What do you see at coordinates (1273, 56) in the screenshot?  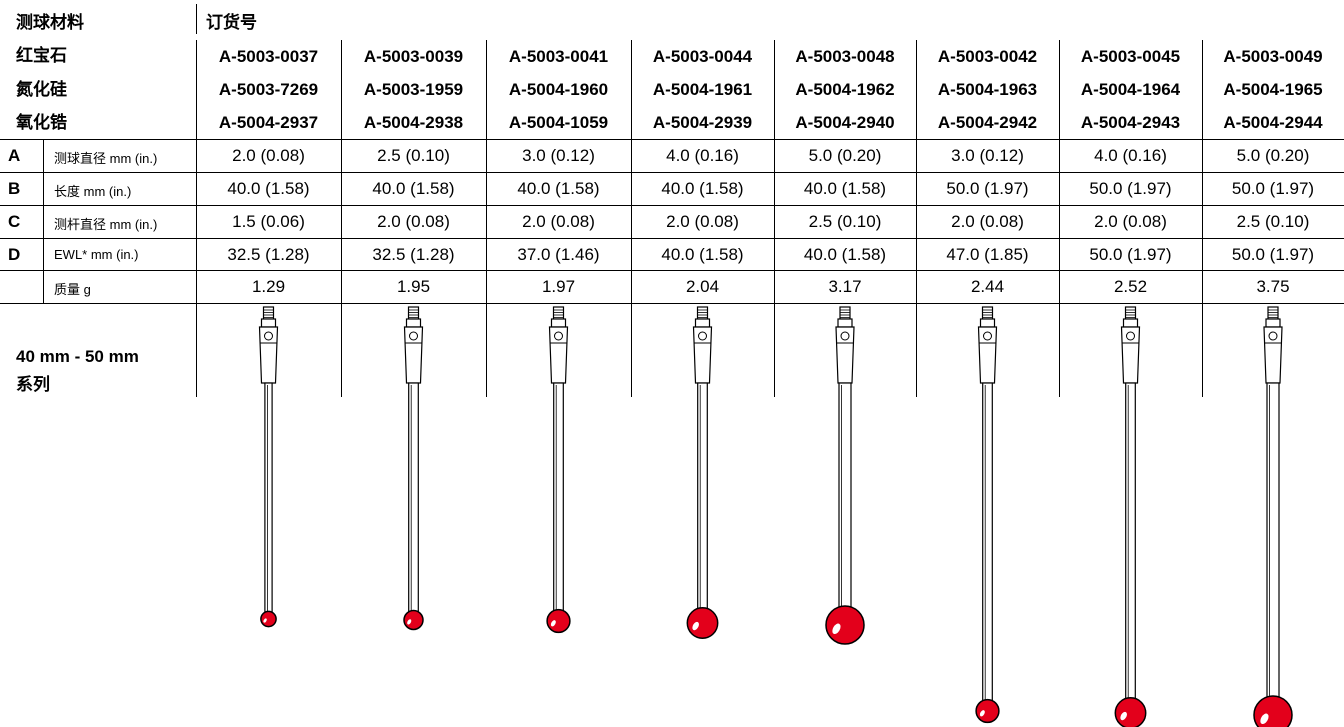 I see `part-number: A-5003-0049` at bounding box center [1273, 56].